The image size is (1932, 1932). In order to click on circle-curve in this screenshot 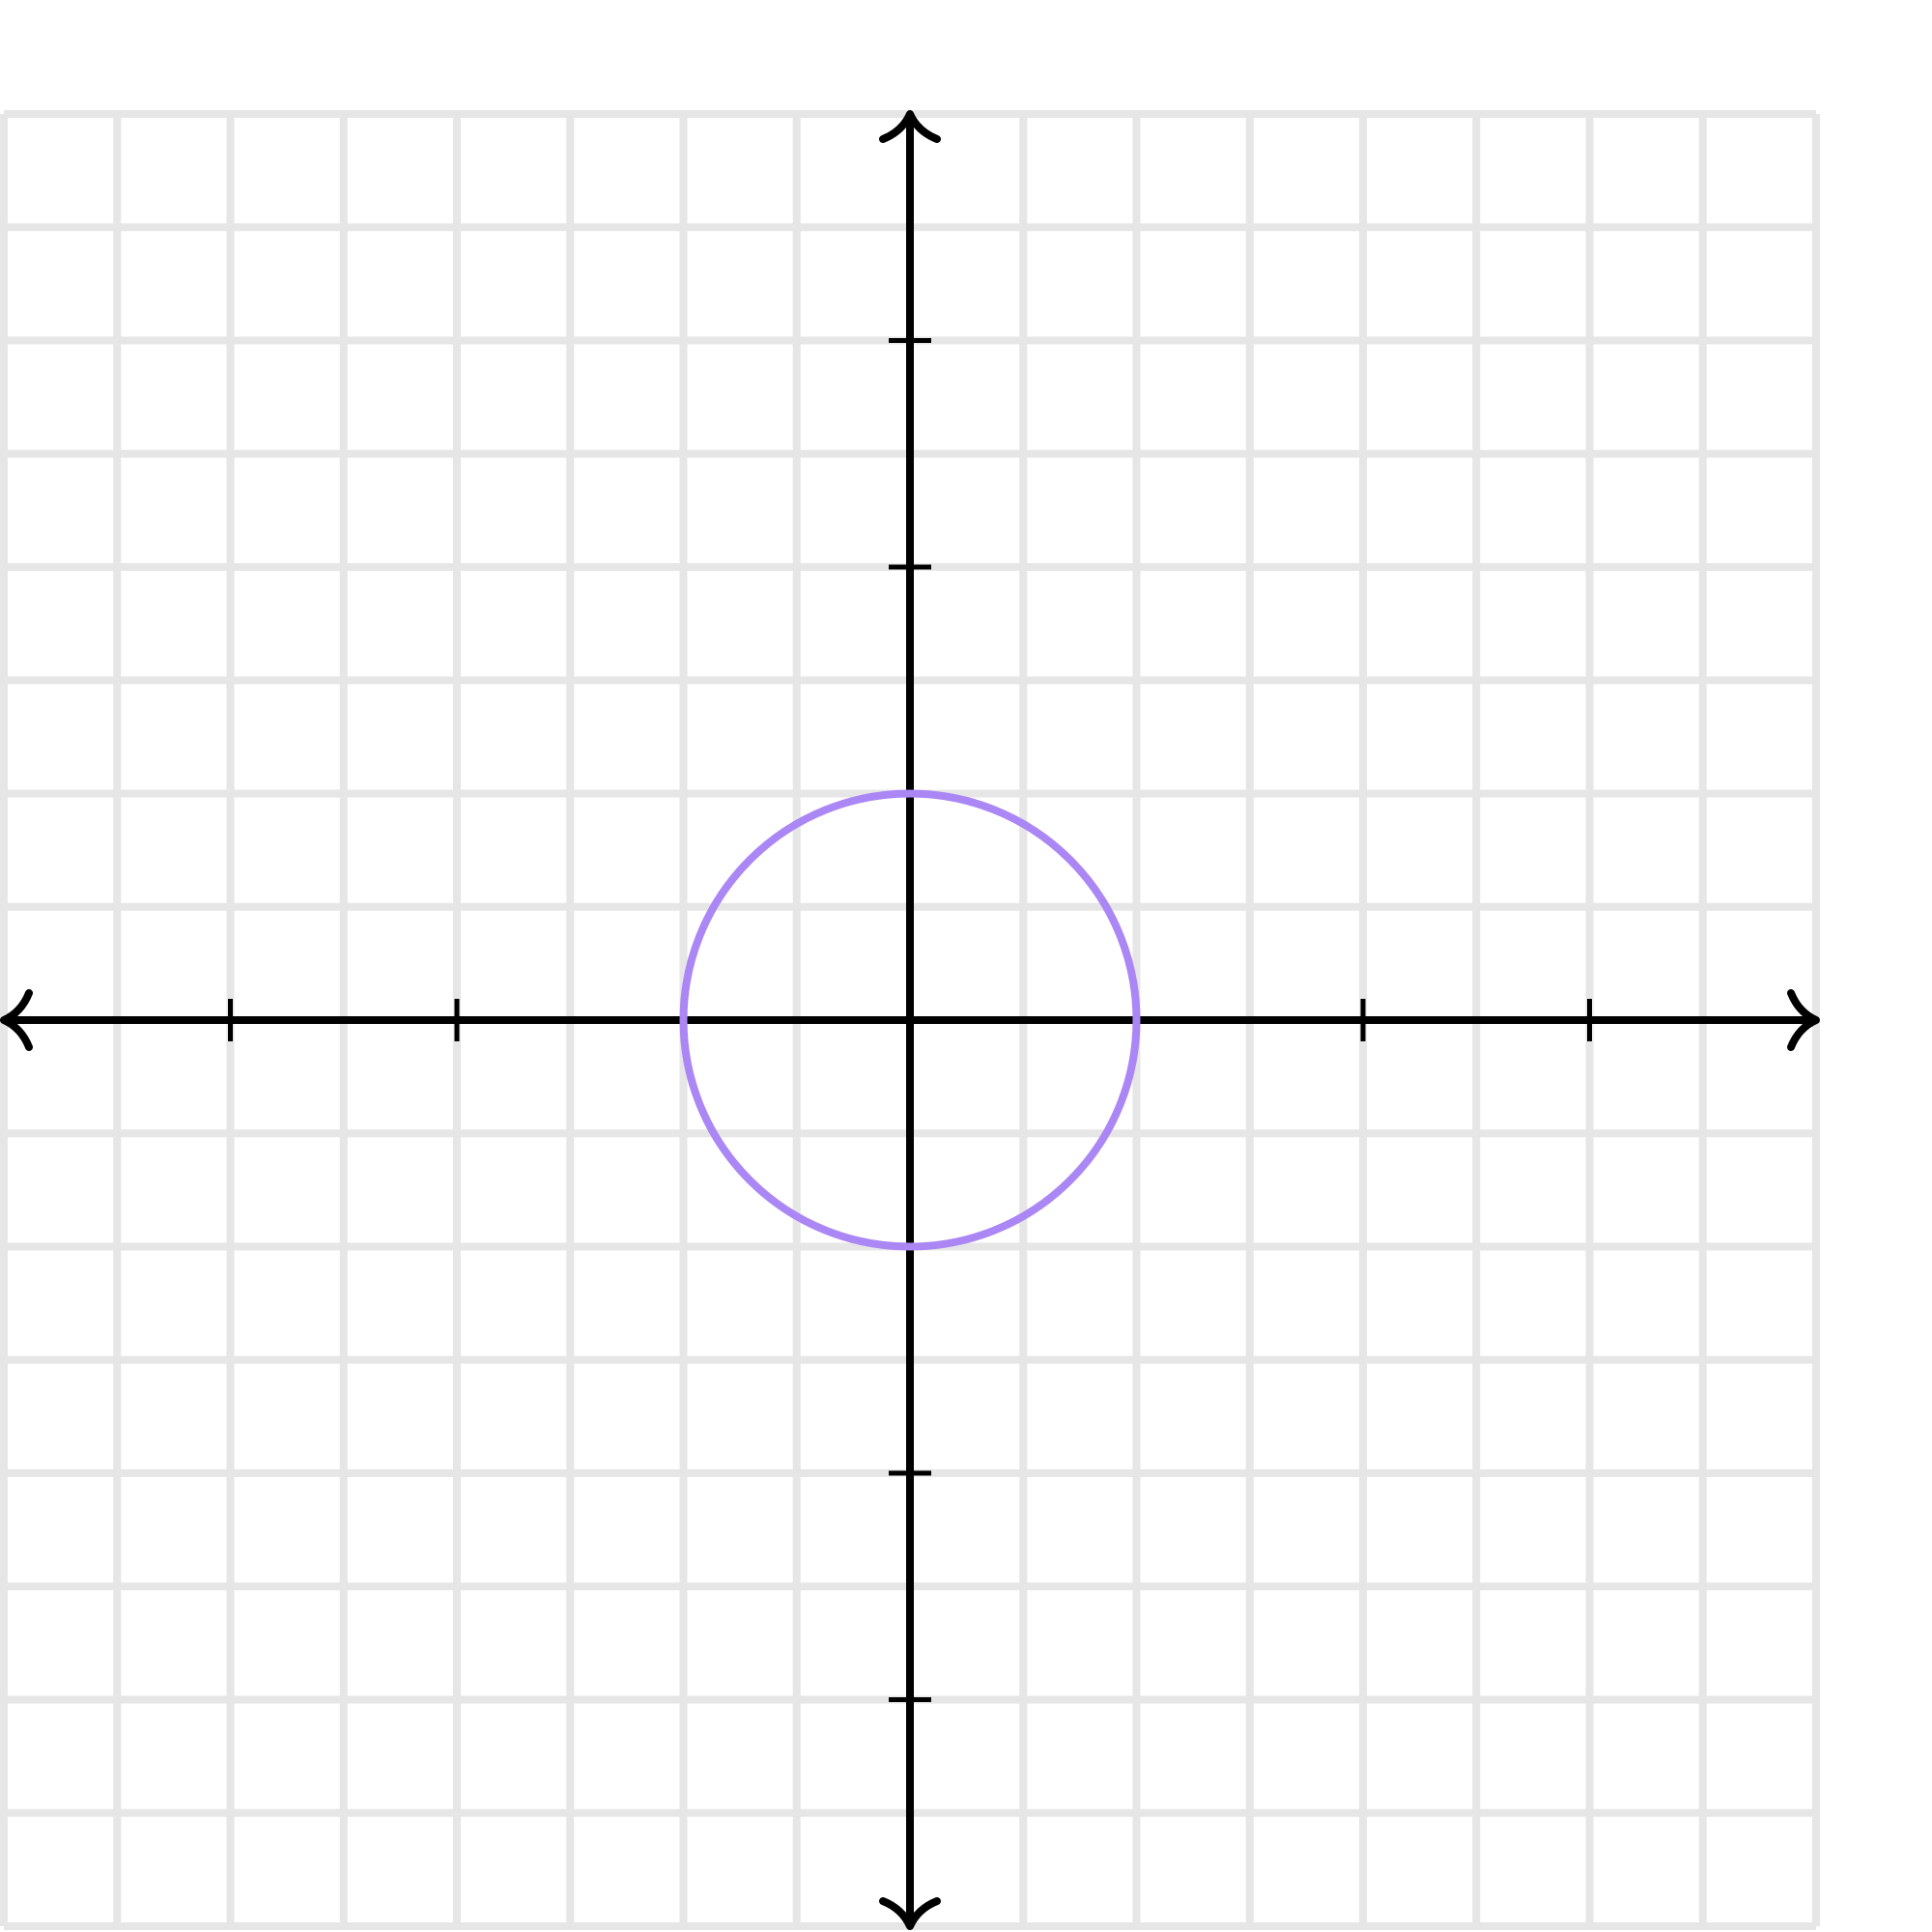, I will do `click(910, 1020)`.